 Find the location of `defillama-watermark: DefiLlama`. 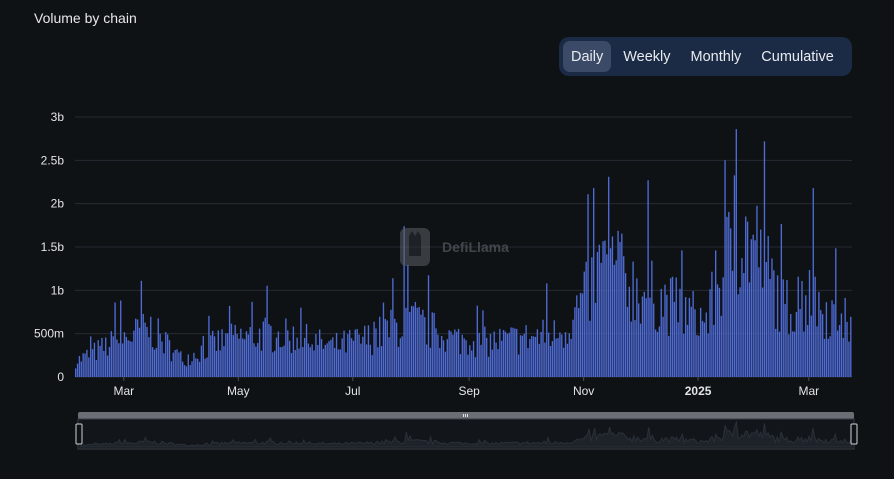

defillama-watermark: DefiLlama is located at coordinates (454, 247).